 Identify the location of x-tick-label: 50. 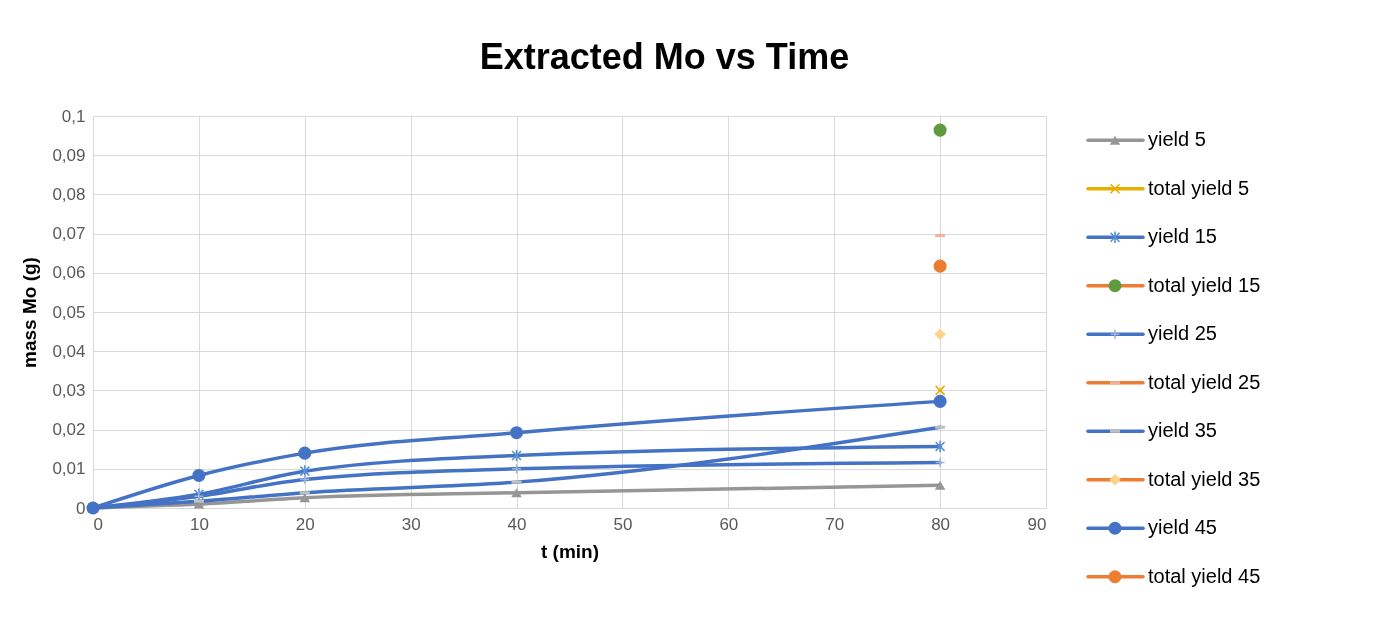
(623, 524).